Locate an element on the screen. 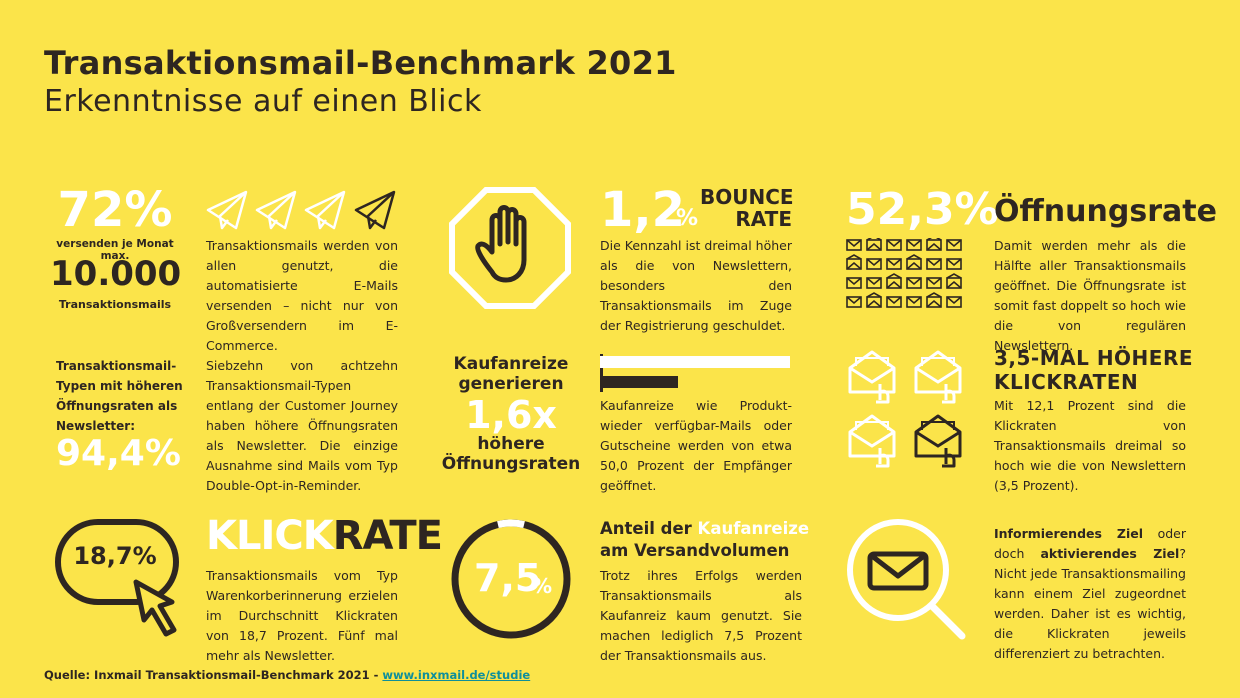  study-link: www.inxmail.de/studie is located at coordinates (456, 675).